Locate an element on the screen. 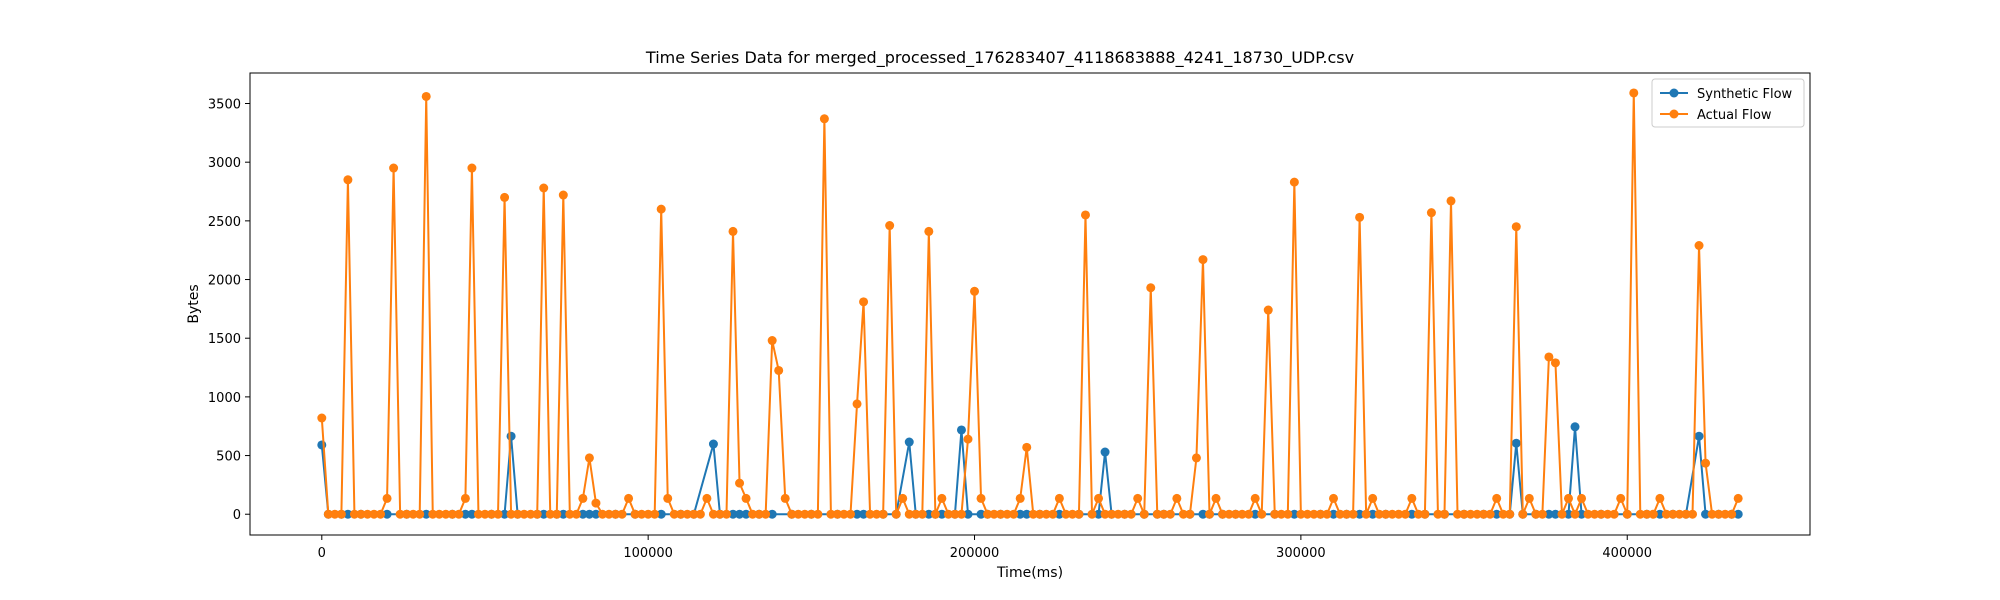 The width and height of the screenshot is (2000, 600). x-axis-label: Time(ms) is located at coordinates (1029, 573).